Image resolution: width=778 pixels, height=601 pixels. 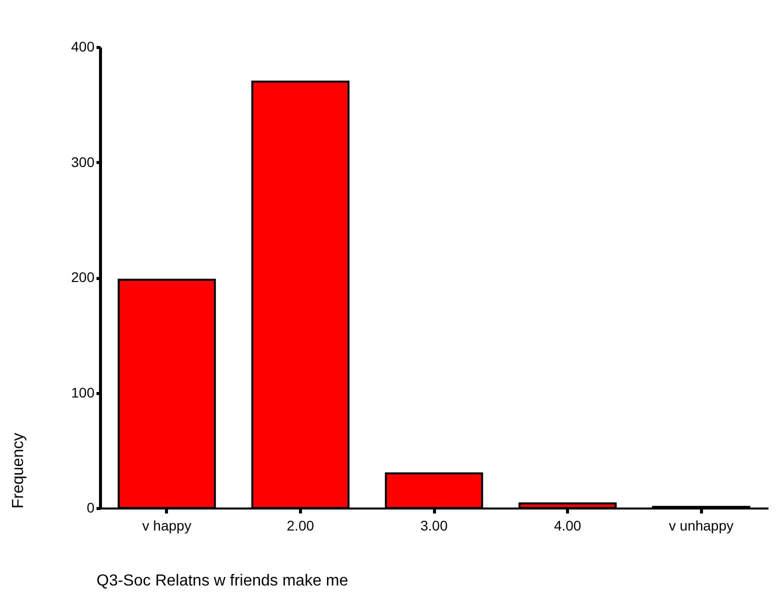 I want to click on y-tick-label: 400, so click(x=83, y=46).